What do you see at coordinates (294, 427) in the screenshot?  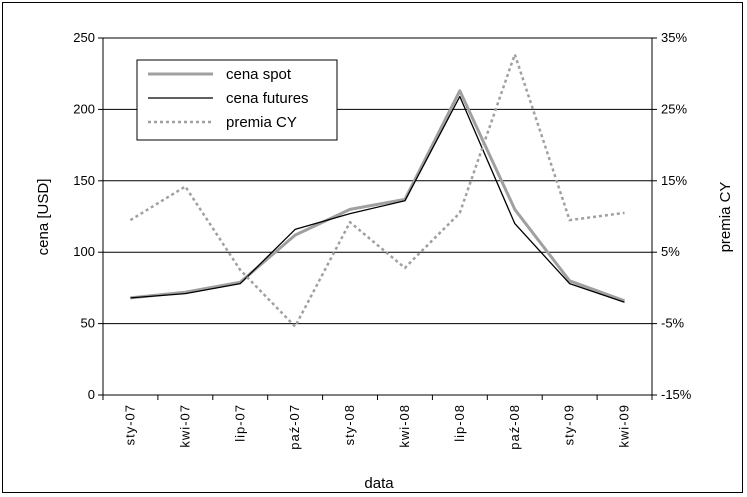 I see `x-tick-label: paź-07` at bounding box center [294, 427].